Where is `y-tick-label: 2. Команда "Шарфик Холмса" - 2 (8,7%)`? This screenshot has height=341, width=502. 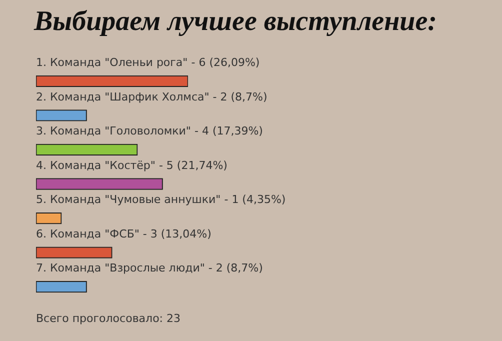
y-tick-label: 2. Команда "Шарфик Холмса" - 2 (8,7%) is located at coordinates (152, 97).